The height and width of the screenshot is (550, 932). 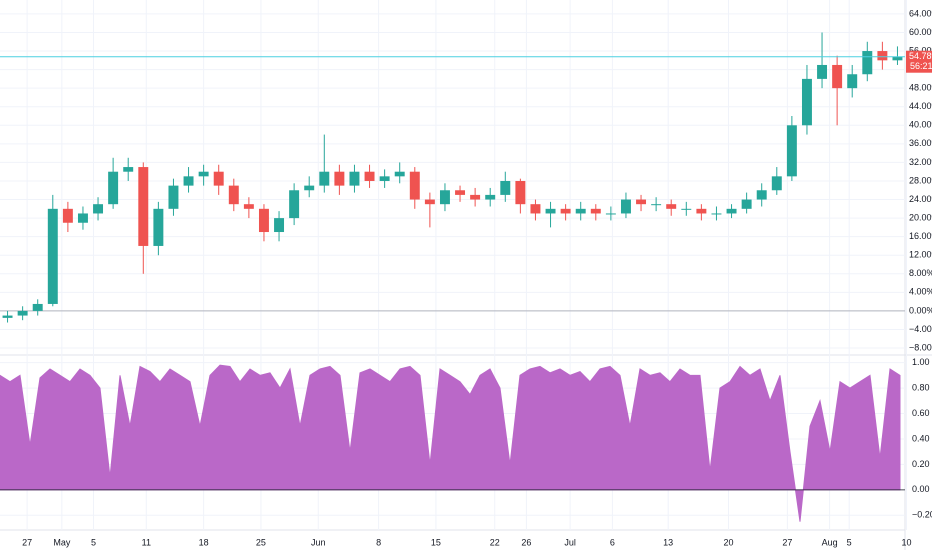 I want to click on x-tick-label: 10, so click(x=907, y=542).